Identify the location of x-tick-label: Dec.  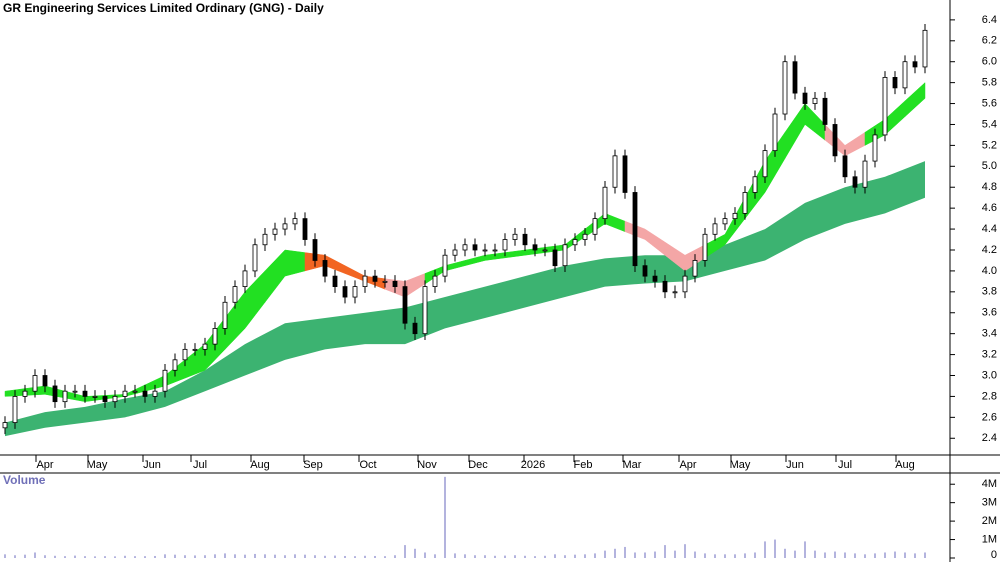
(478, 465).